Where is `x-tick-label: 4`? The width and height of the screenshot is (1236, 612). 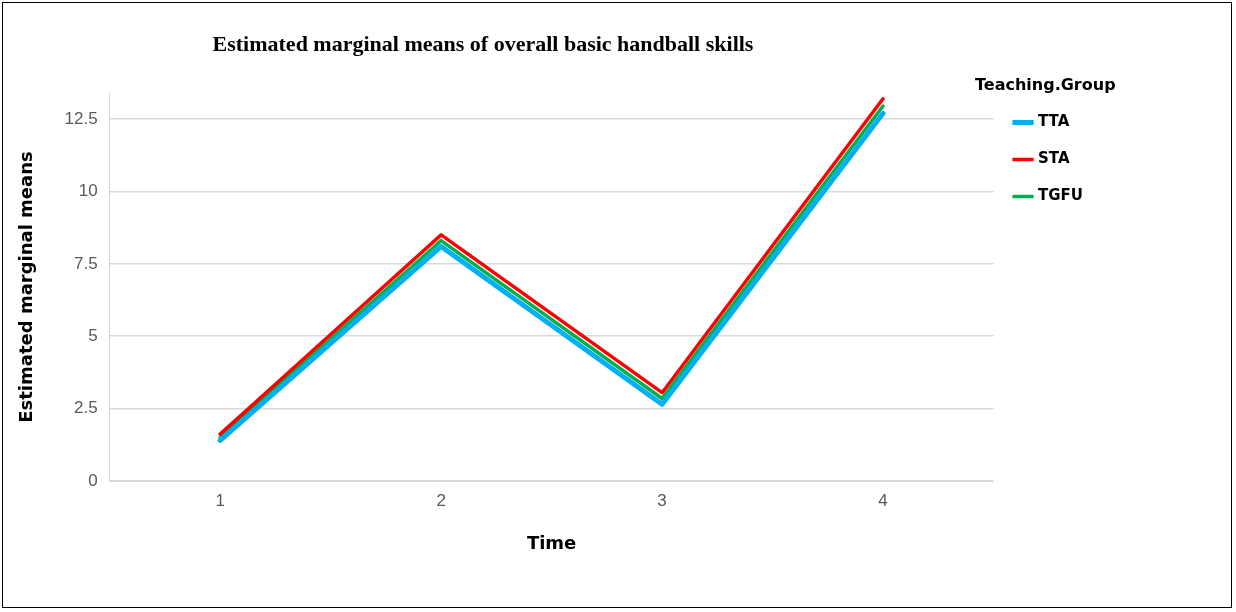 x-tick-label: 4 is located at coordinates (883, 500).